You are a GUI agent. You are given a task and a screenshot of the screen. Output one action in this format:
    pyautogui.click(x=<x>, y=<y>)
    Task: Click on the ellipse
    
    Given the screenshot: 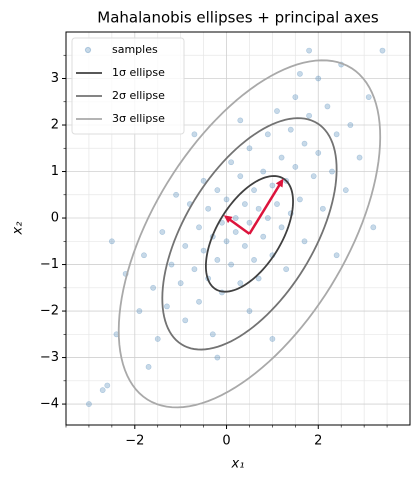 What is the action you would take?
    pyautogui.click(x=249, y=234)
    